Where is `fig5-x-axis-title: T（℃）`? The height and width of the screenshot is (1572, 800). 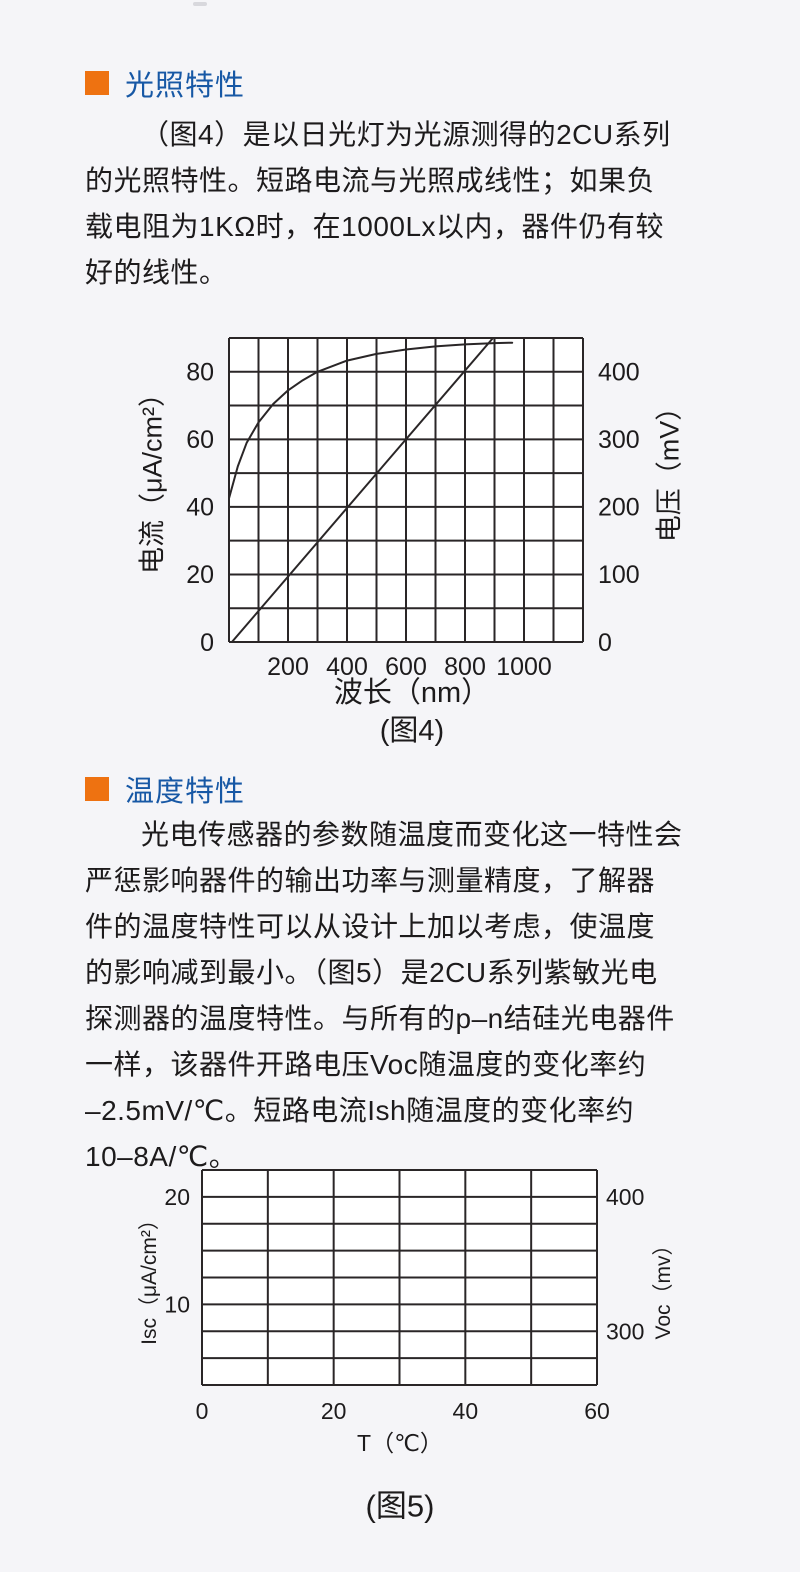
fig5-x-axis-title: T（℃） is located at coordinates (400, 1443).